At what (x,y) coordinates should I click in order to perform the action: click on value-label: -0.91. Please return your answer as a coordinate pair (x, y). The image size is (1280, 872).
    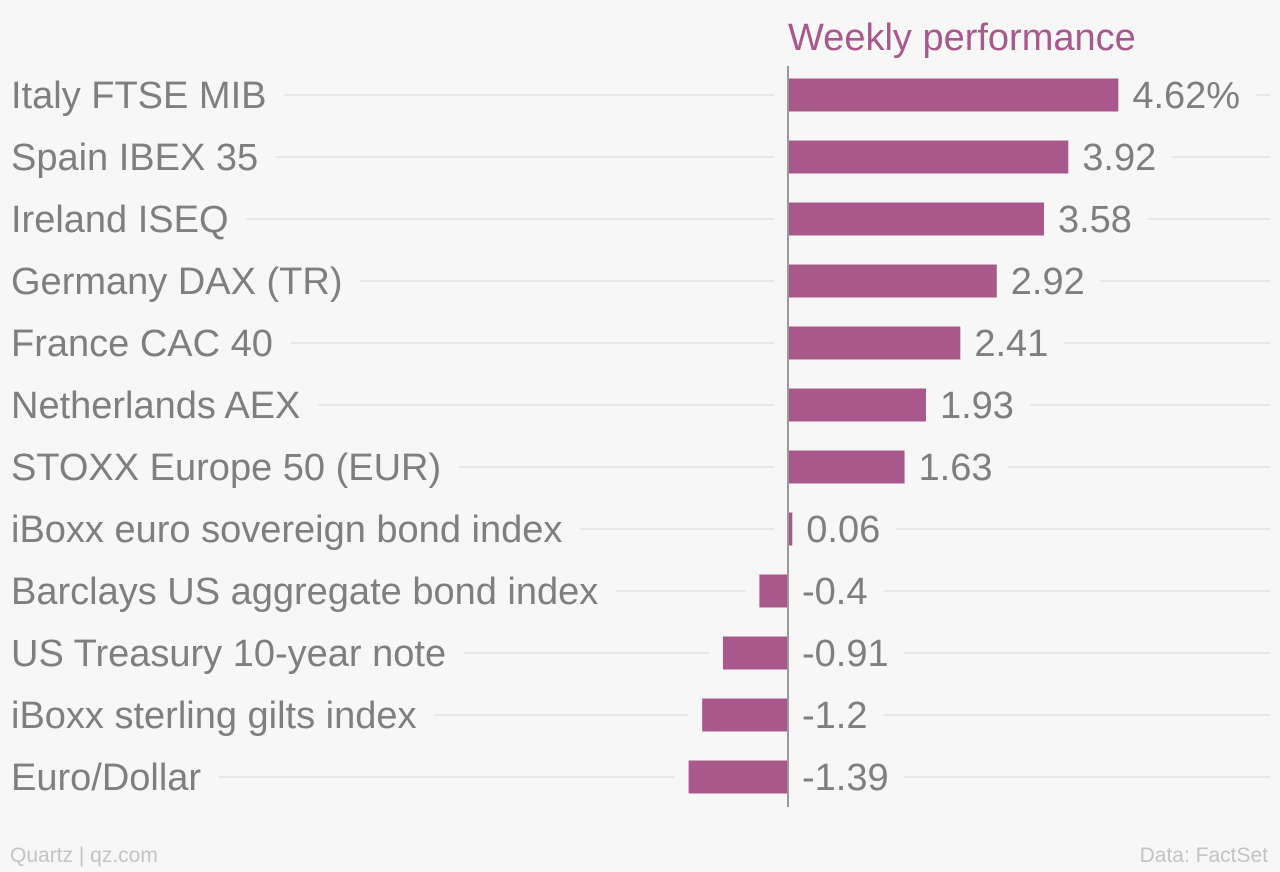
    Looking at the image, I should click on (845, 654).